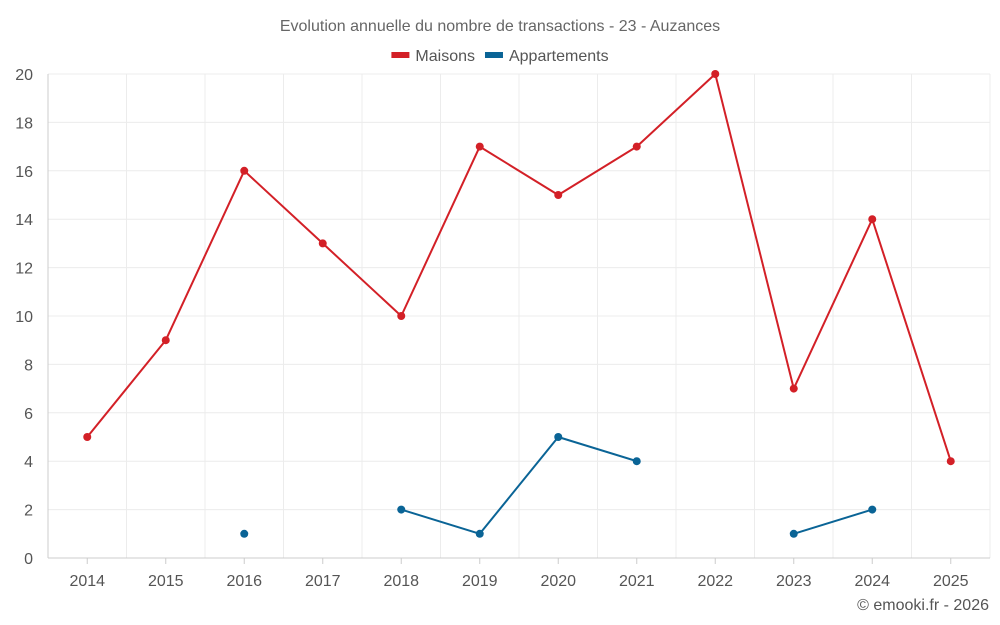  I want to click on legend-label-appartements: Appartements, so click(559, 56).